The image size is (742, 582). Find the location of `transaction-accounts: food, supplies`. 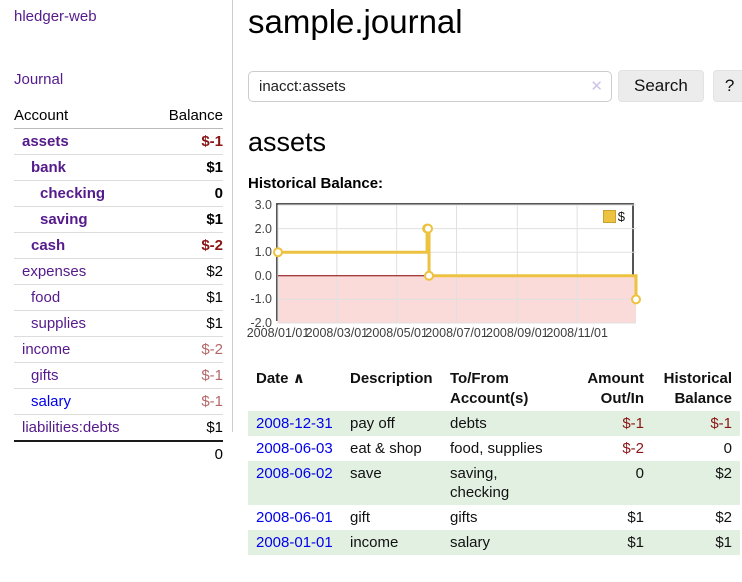

transaction-accounts: food, supplies is located at coordinates (496, 448).